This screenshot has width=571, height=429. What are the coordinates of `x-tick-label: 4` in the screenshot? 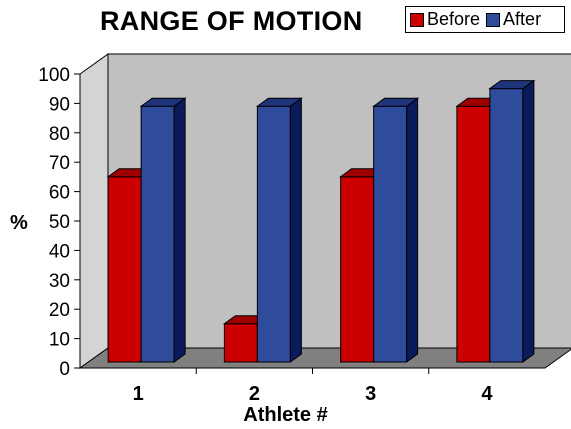 It's located at (487, 394).